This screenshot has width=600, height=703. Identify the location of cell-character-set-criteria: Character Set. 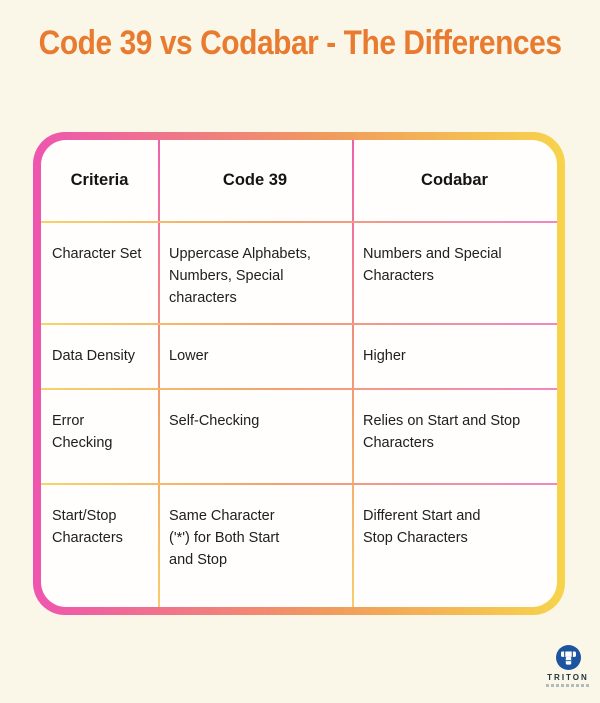
(97, 254).